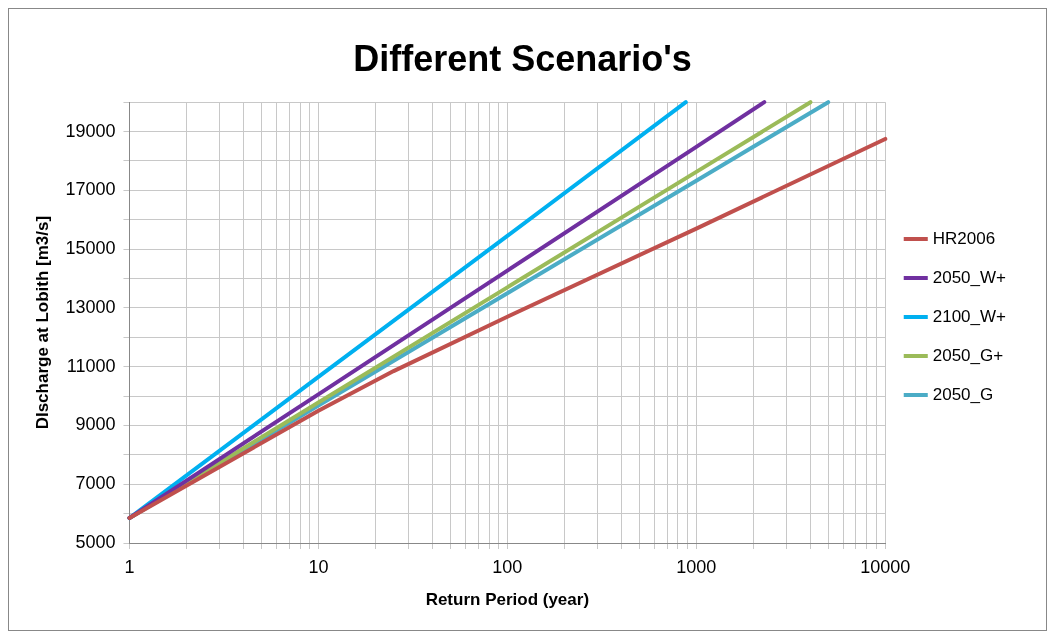 The image size is (1055, 639). Describe the element at coordinates (129, 566) in the screenshot. I see `x-tick-label: 1` at that location.